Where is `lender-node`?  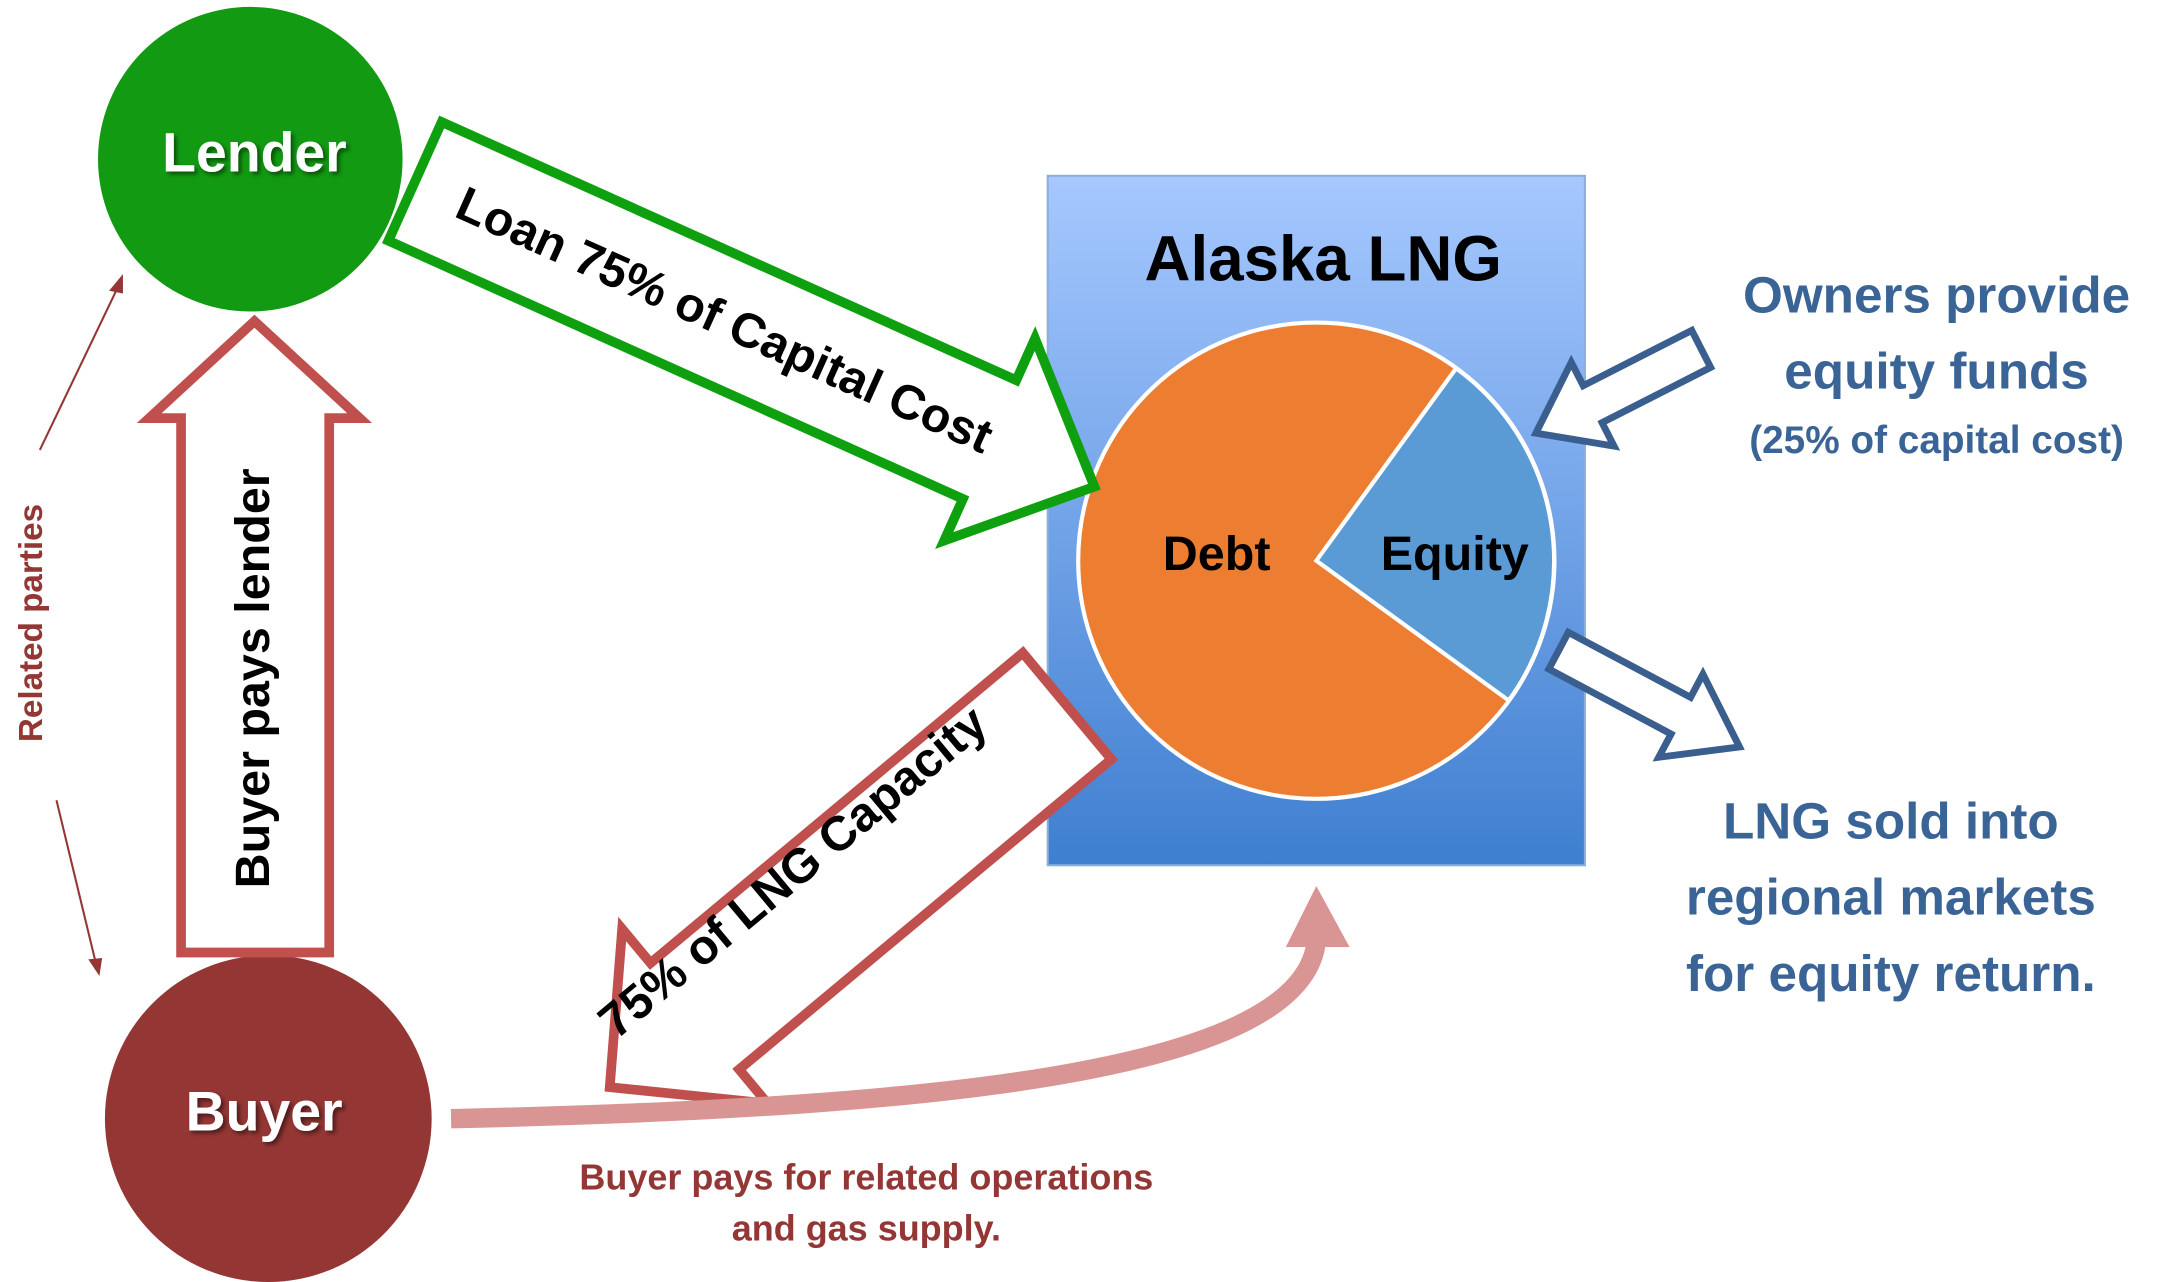
lender-node is located at coordinates (250, 159).